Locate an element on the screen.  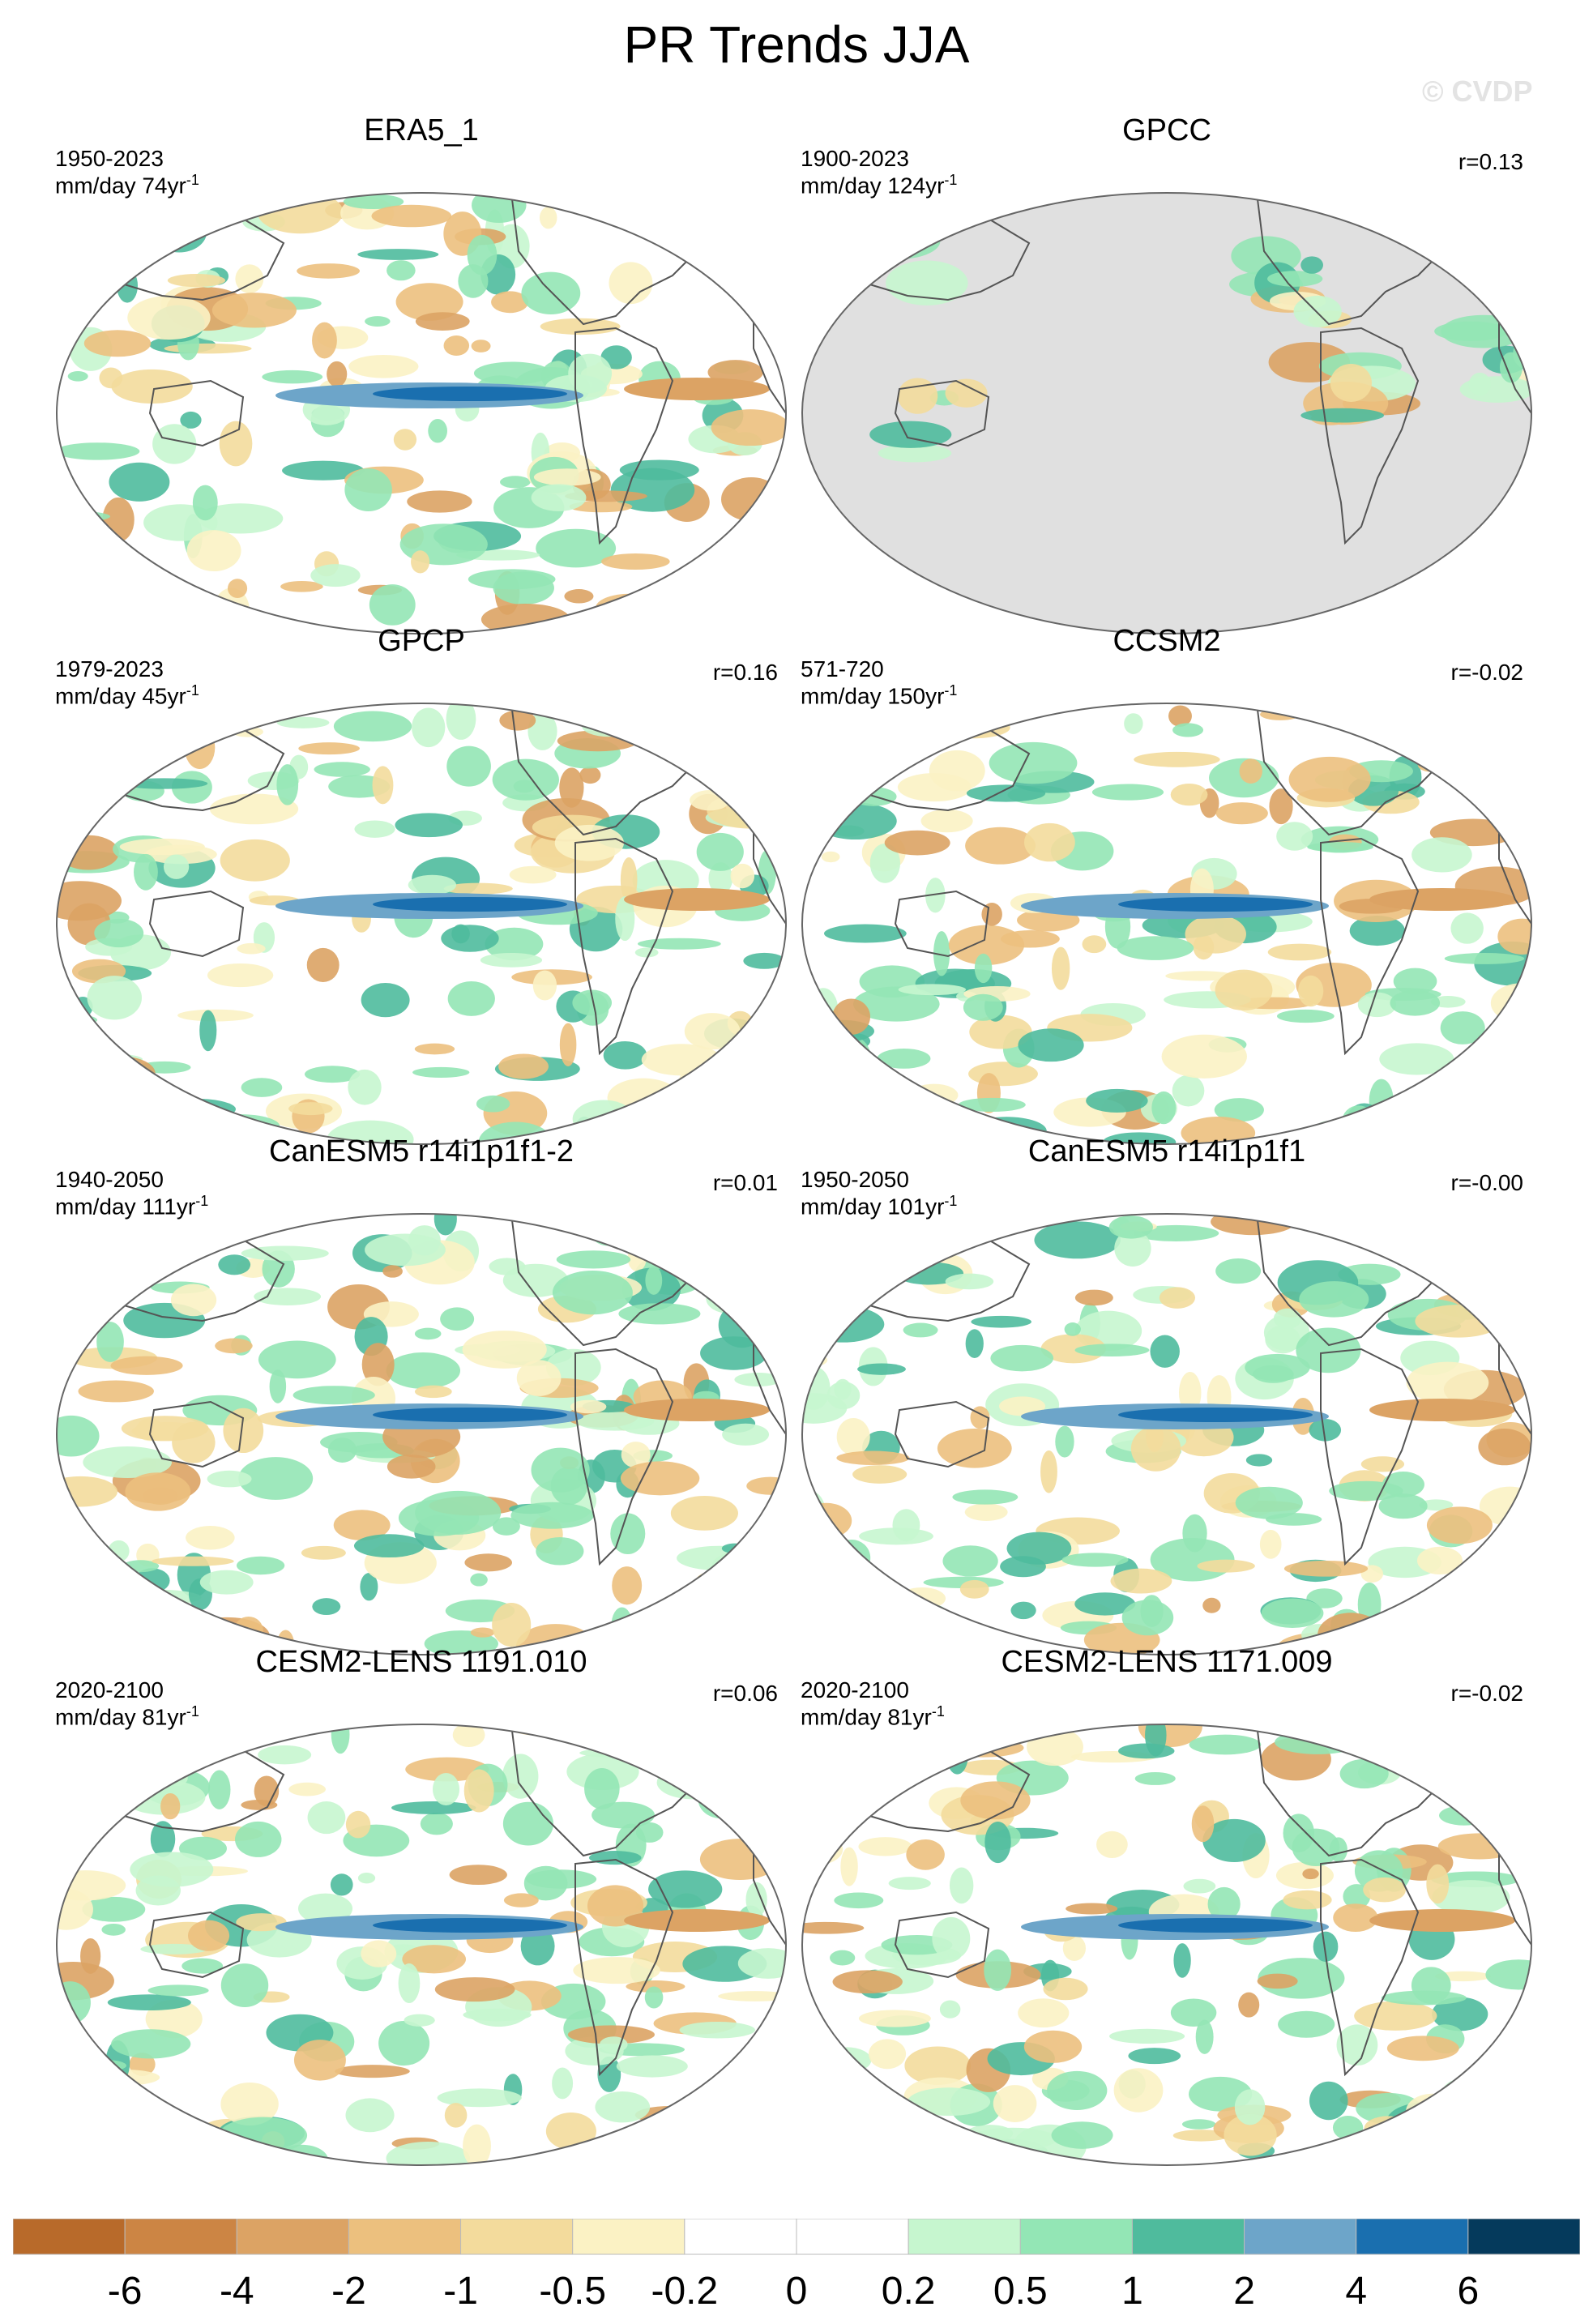
panel-units: mm/day 81yr-1 is located at coordinates (873, 1716).